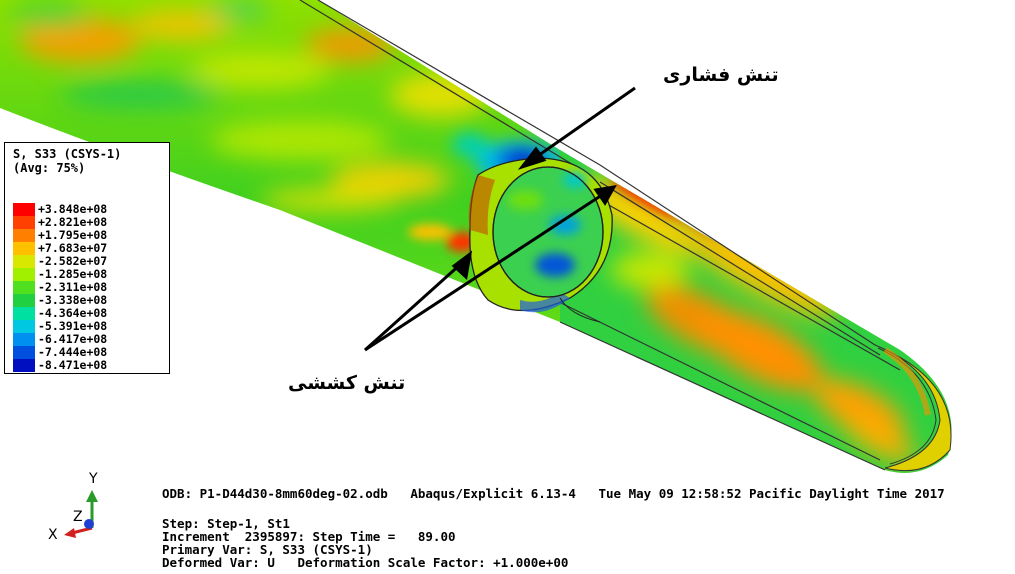  Describe the element at coordinates (347, 383) in the screenshot. I see `tensile-stress-label: تنش کششی` at that location.